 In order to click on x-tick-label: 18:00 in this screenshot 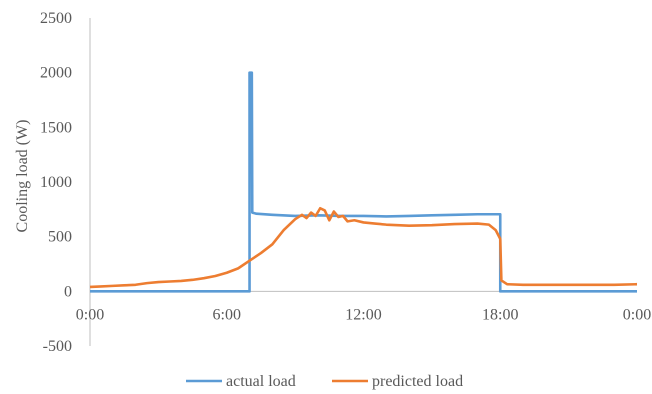, I will do `click(500, 314)`.